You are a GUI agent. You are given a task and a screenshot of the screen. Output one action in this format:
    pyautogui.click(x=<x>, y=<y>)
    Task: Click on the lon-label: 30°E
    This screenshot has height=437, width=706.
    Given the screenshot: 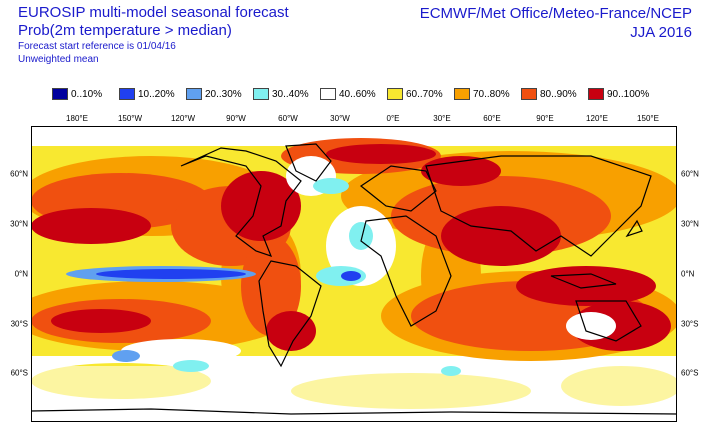 What is the action you would take?
    pyautogui.click(x=442, y=118)
    